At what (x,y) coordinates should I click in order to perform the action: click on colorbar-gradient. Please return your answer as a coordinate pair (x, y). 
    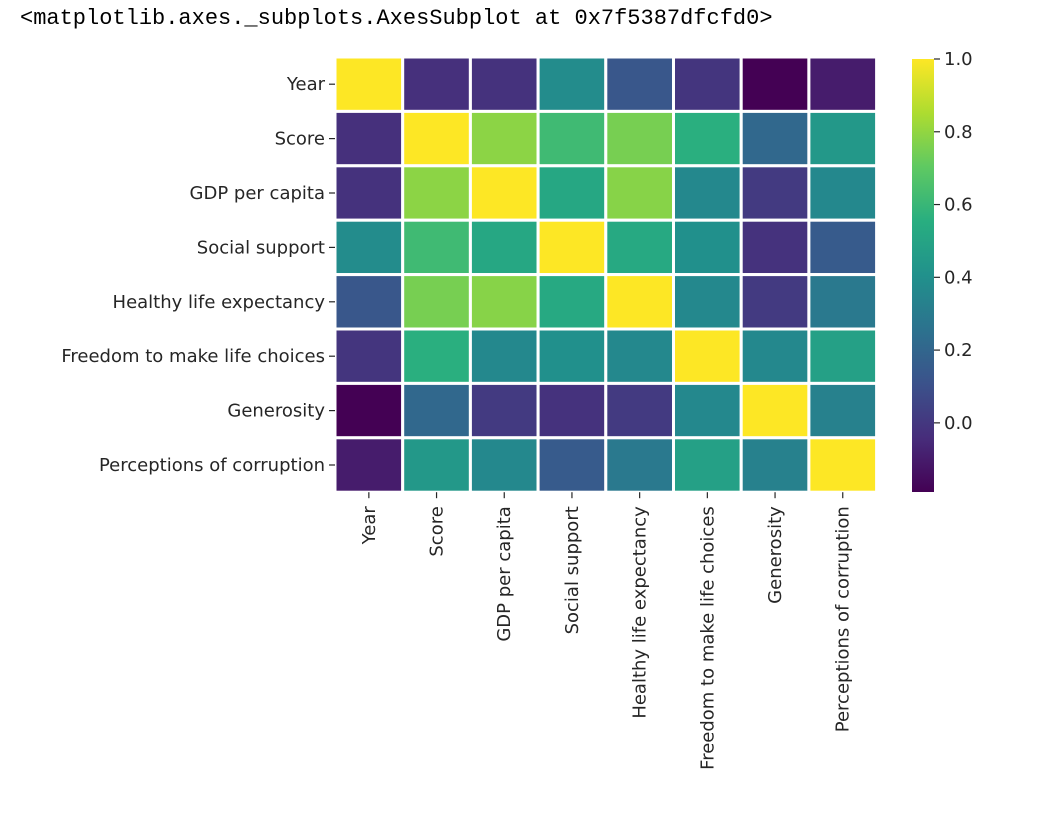
    Looking at the image, I should click on (923, 275).